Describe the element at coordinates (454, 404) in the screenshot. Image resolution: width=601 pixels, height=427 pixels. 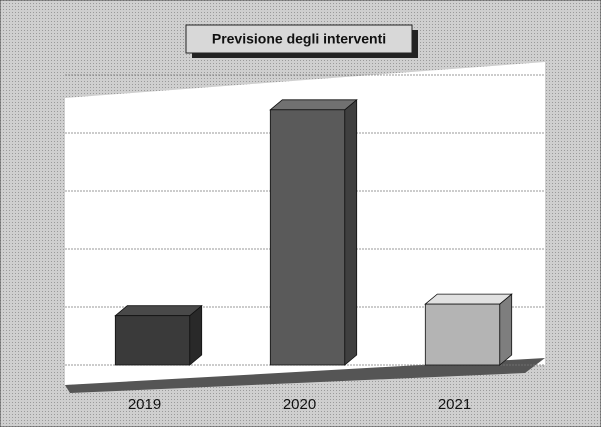
I see `x-tick-label: 2021` at that location.